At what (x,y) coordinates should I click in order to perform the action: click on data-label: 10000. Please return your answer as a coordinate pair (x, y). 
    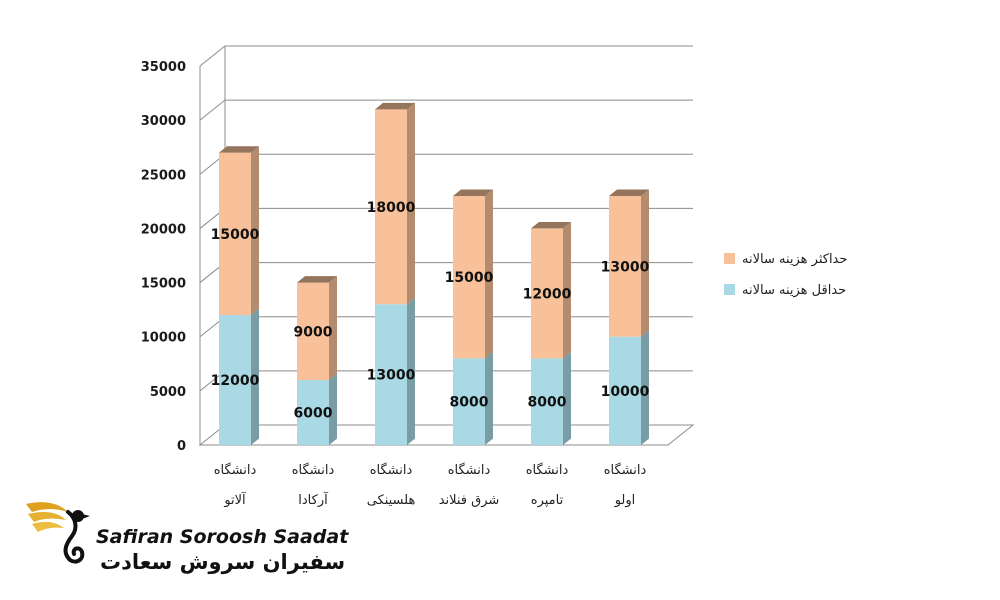
    Looking at the image, I should click on (625, 392).